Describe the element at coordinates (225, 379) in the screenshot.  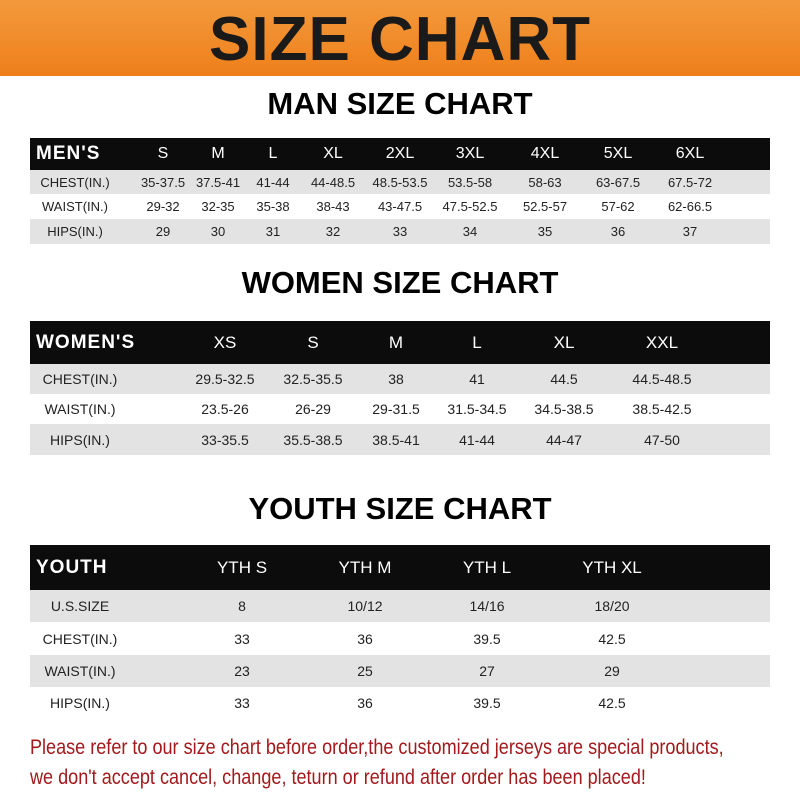
I see `size-value: 29.5-32.5` at that location.